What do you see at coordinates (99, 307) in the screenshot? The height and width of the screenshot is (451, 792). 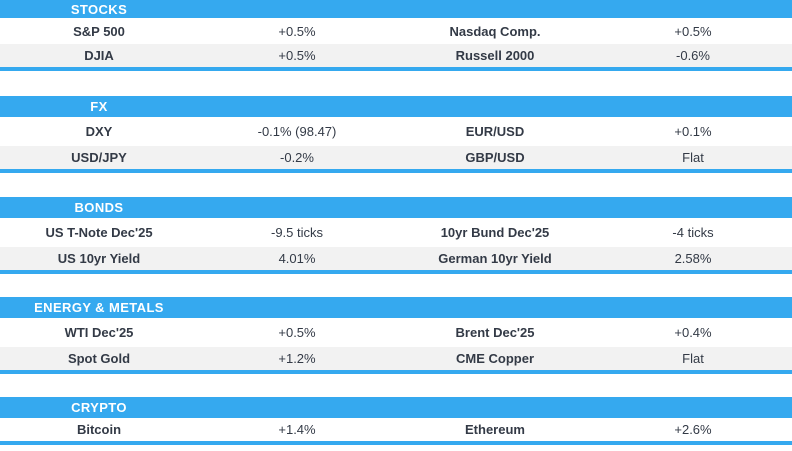 I see `section-title: ENERGY & METALS` at bounding box center [99, 307].